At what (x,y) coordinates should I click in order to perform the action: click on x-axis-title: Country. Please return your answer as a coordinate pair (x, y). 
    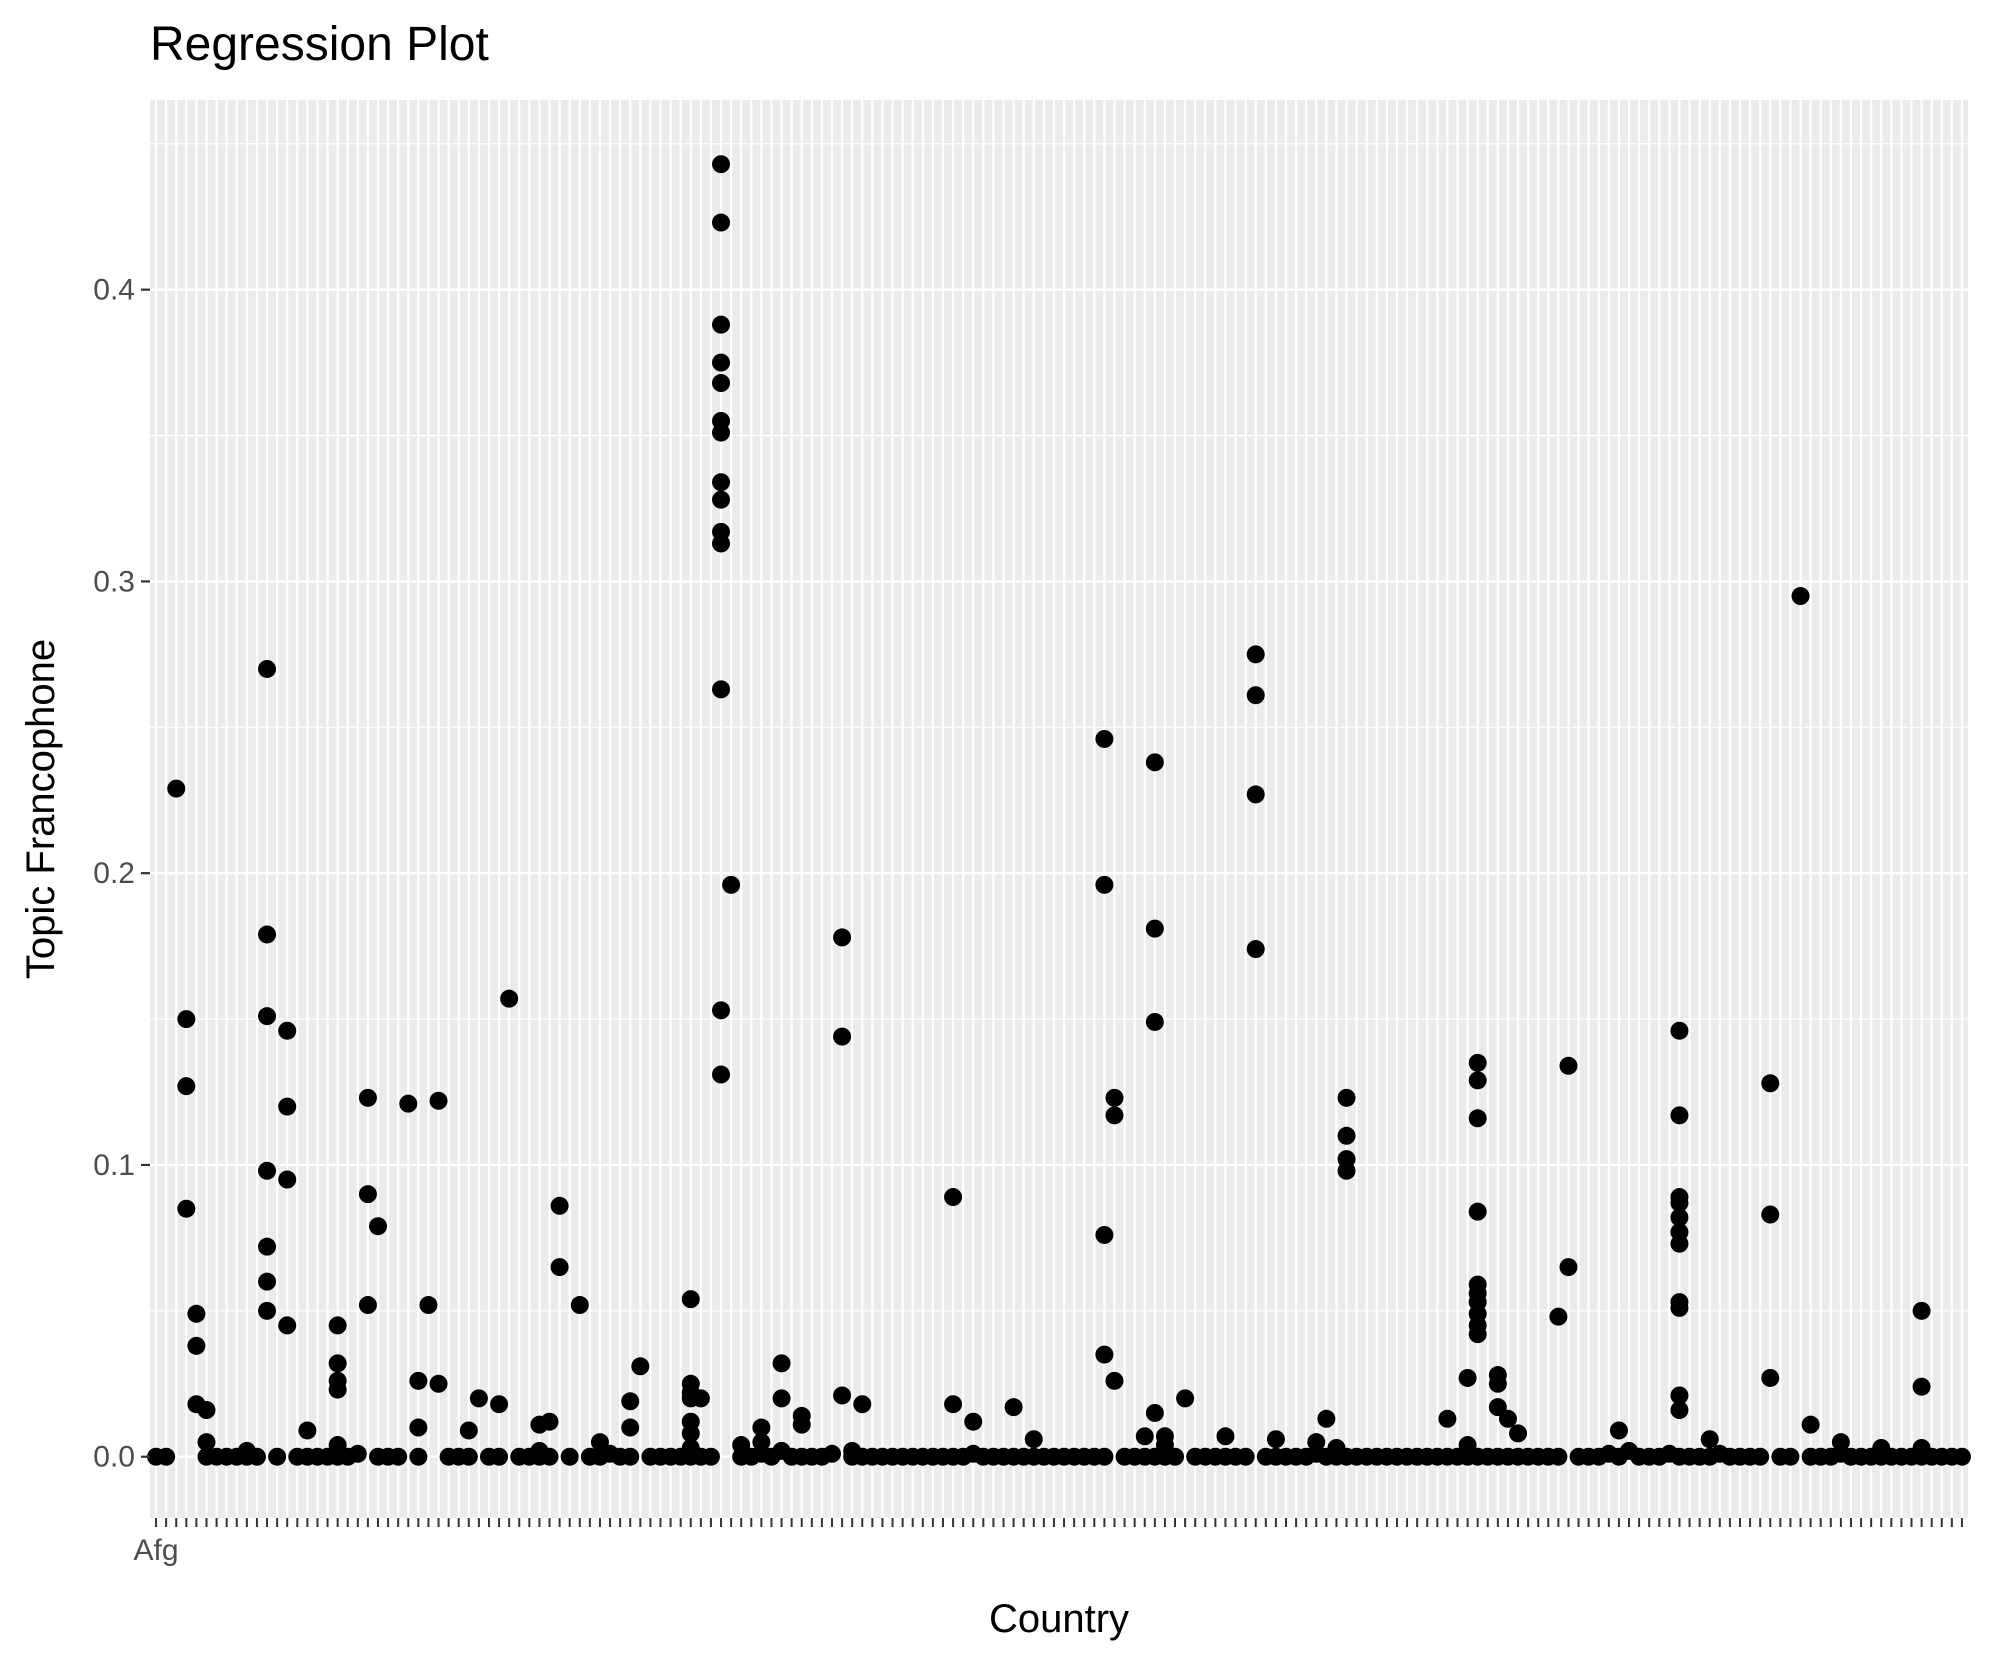
    Looking at the image, I should click on (1059, 1619).